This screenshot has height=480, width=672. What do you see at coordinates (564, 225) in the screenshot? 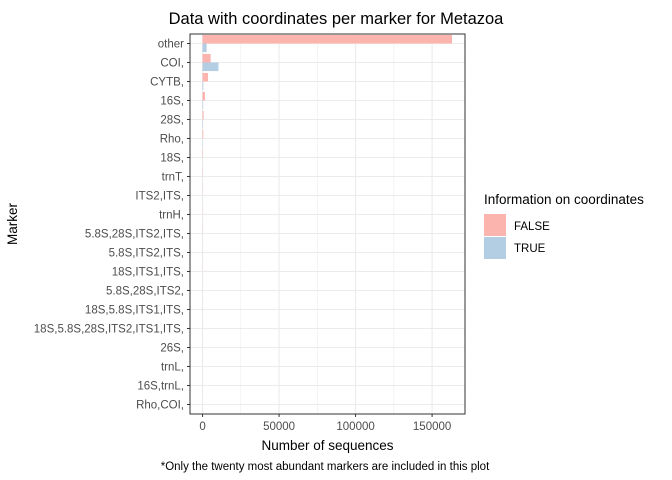
I see `legend: Information on coordinates FALSE TRUE` at bounding box center [564, 225].